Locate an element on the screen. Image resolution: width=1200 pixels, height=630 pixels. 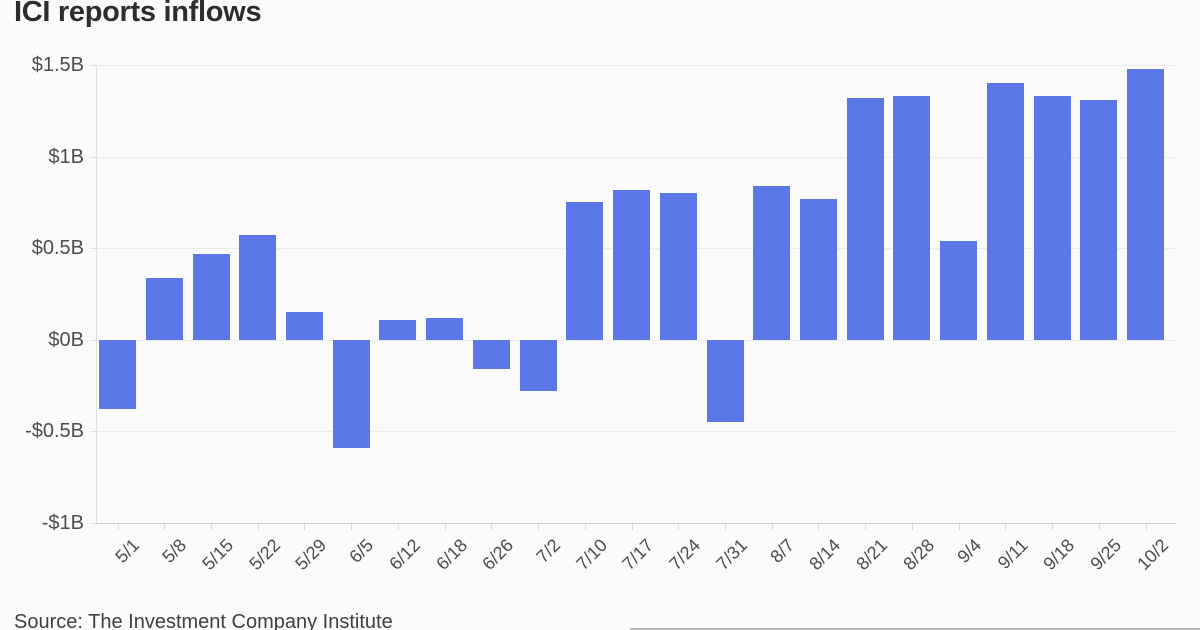
chart-title: ICI reports inflows is located at coordinates (138, 14).